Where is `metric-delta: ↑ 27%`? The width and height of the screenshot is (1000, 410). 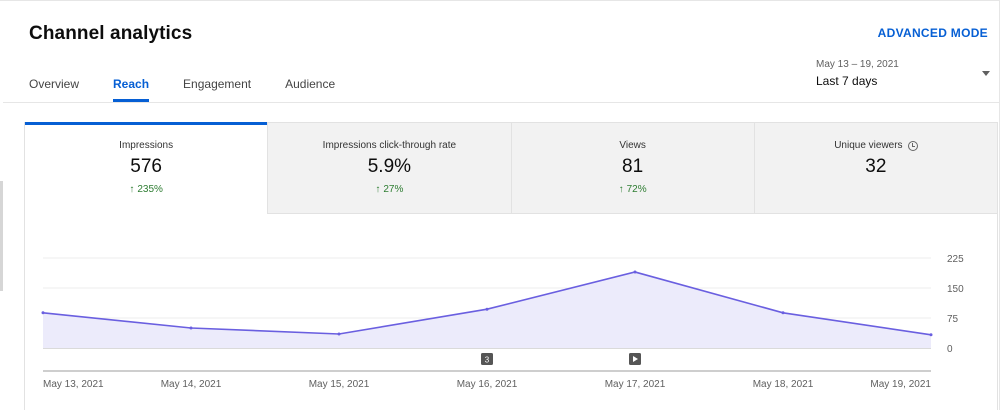
metric-delta: ↑ 27% is located at coordinates (389, 189).